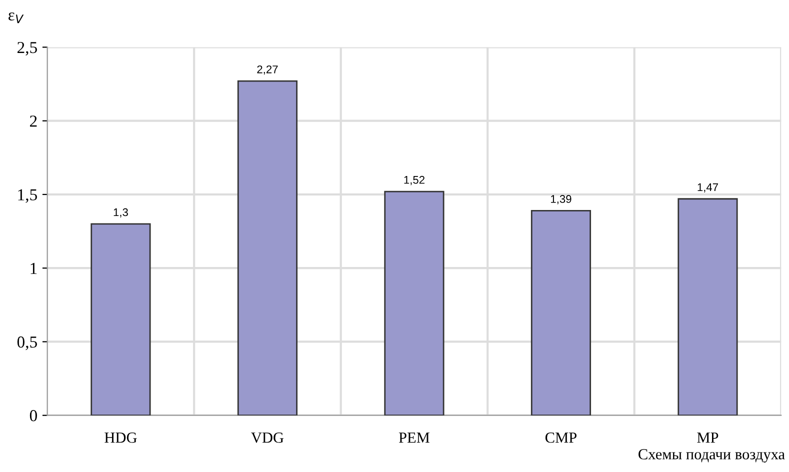  What do you see at coordinates (267, 70) in the screenshot?
I see `data-label: 2,27` at bounding box center [267, 70].